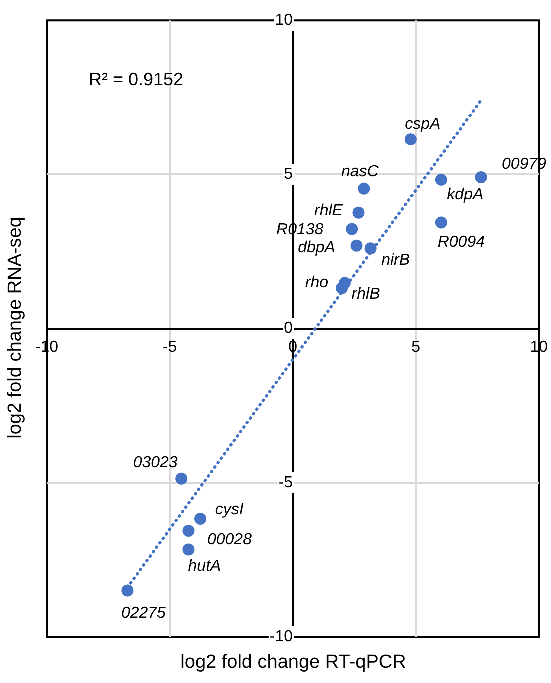 This screenshot has width=551, height=683. What do you see at coordinates (143, 613) in the screenshot?
I see `annotation: 02275` at bounding box center [143, 613].